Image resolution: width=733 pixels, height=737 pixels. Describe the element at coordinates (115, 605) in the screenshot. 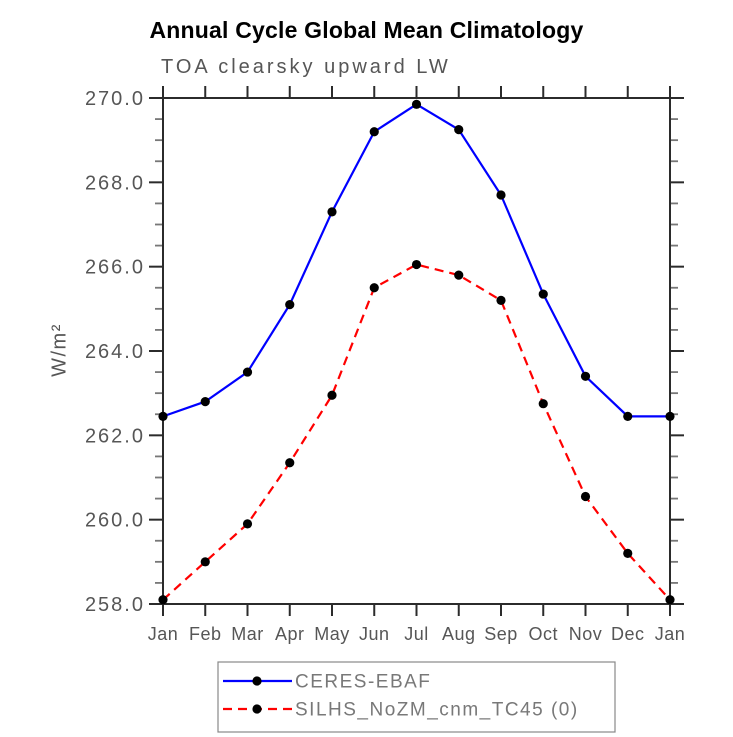

I see `y-tick-label: 258.0` at that location.